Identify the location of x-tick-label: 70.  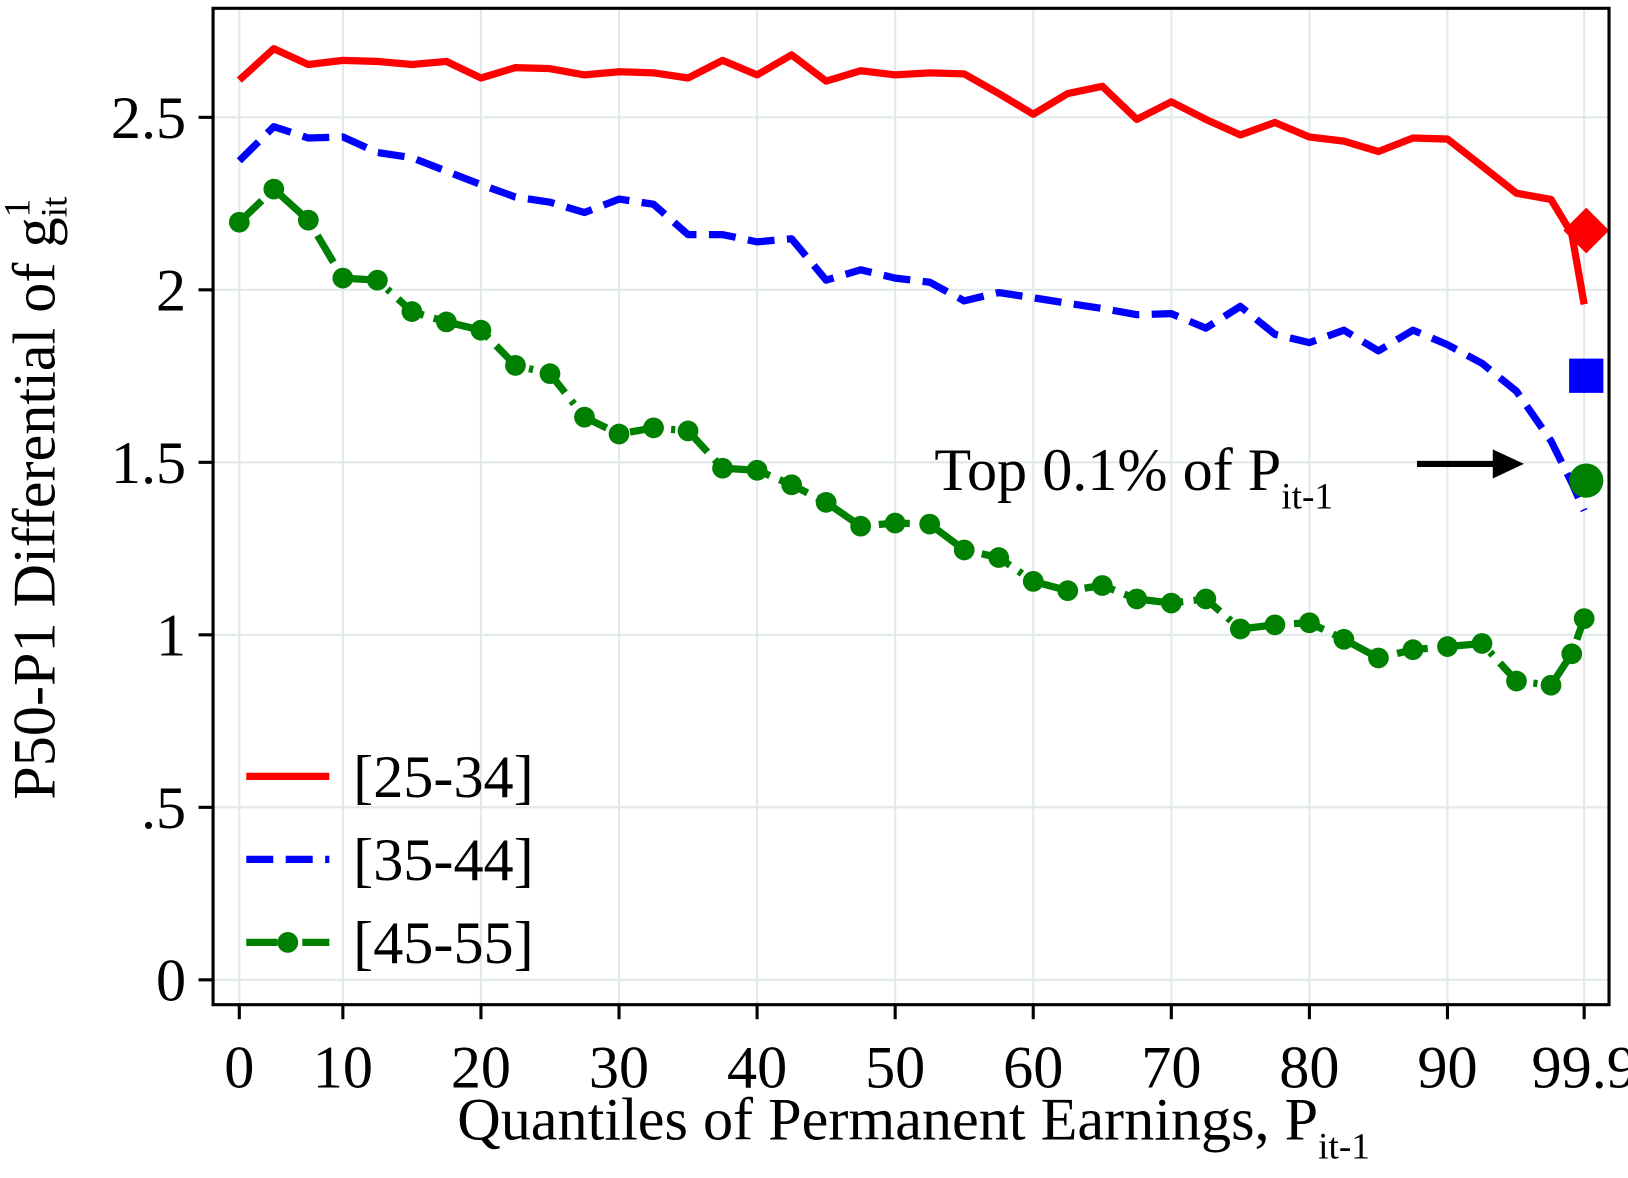
(1171, 1068).